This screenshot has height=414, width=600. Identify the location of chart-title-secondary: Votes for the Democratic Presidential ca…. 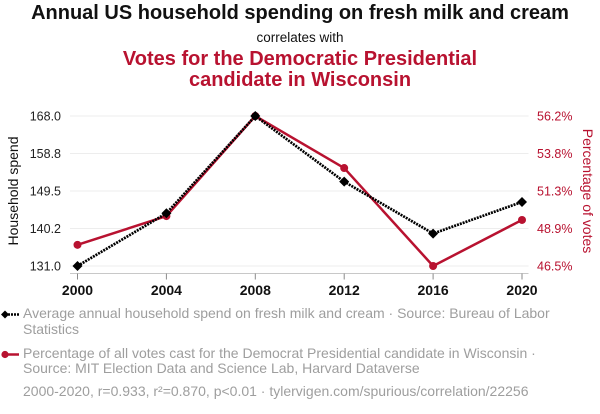
(300, 69).